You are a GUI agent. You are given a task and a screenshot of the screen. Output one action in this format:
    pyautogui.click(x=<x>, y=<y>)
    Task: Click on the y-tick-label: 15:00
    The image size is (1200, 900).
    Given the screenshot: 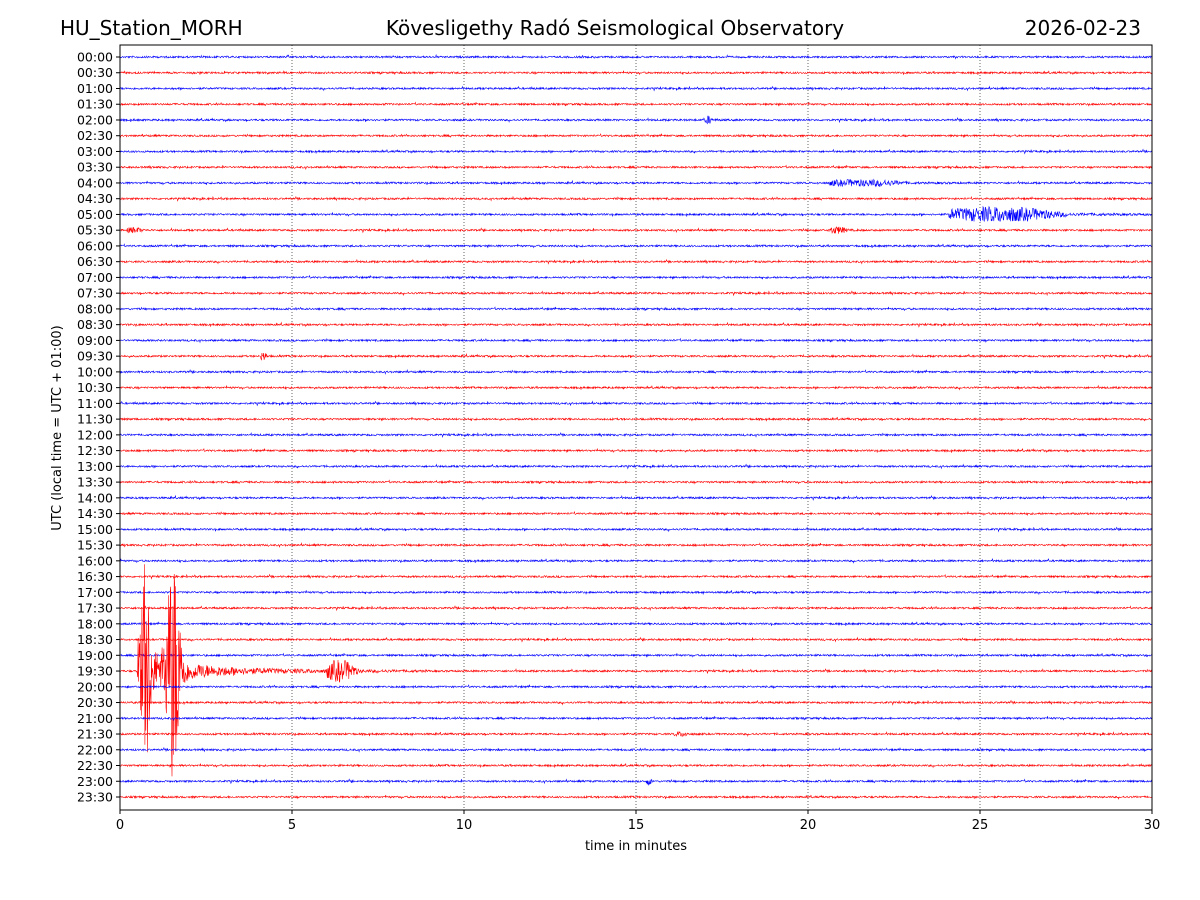 What is the action you would take?
    pyautogui.click(x=95, y=529)
    